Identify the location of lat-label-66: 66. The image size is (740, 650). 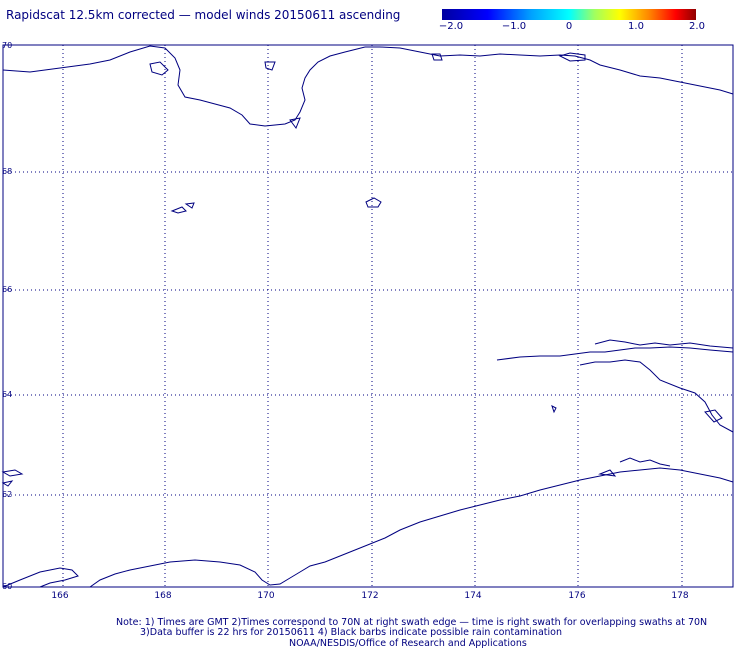
(7, 289).